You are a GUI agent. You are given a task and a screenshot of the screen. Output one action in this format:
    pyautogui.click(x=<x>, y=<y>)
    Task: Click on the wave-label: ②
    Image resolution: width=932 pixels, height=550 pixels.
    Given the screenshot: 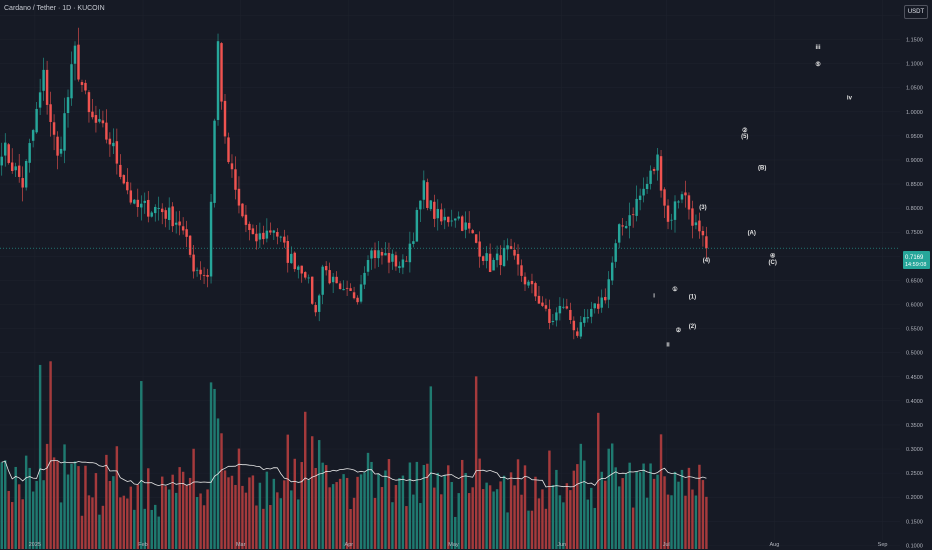 What is the action you would take?
    pyautogui.click(x=745, y=130)
    